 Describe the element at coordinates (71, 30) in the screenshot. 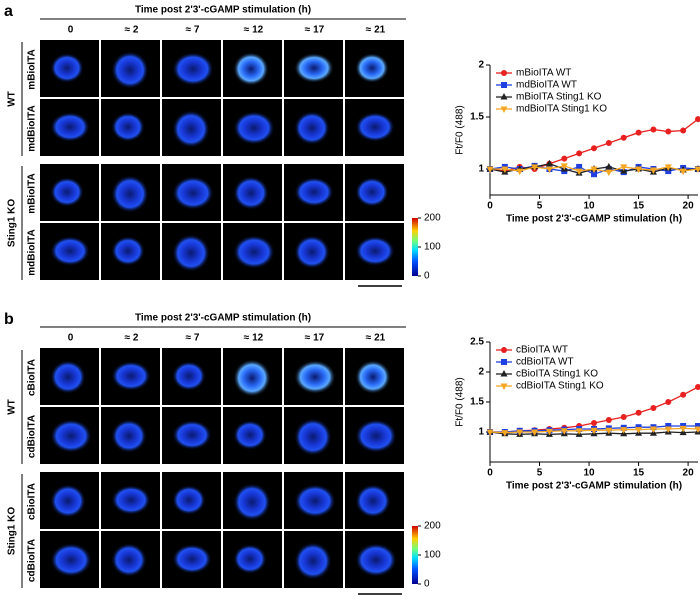

I see `column-label: 0` at that location.